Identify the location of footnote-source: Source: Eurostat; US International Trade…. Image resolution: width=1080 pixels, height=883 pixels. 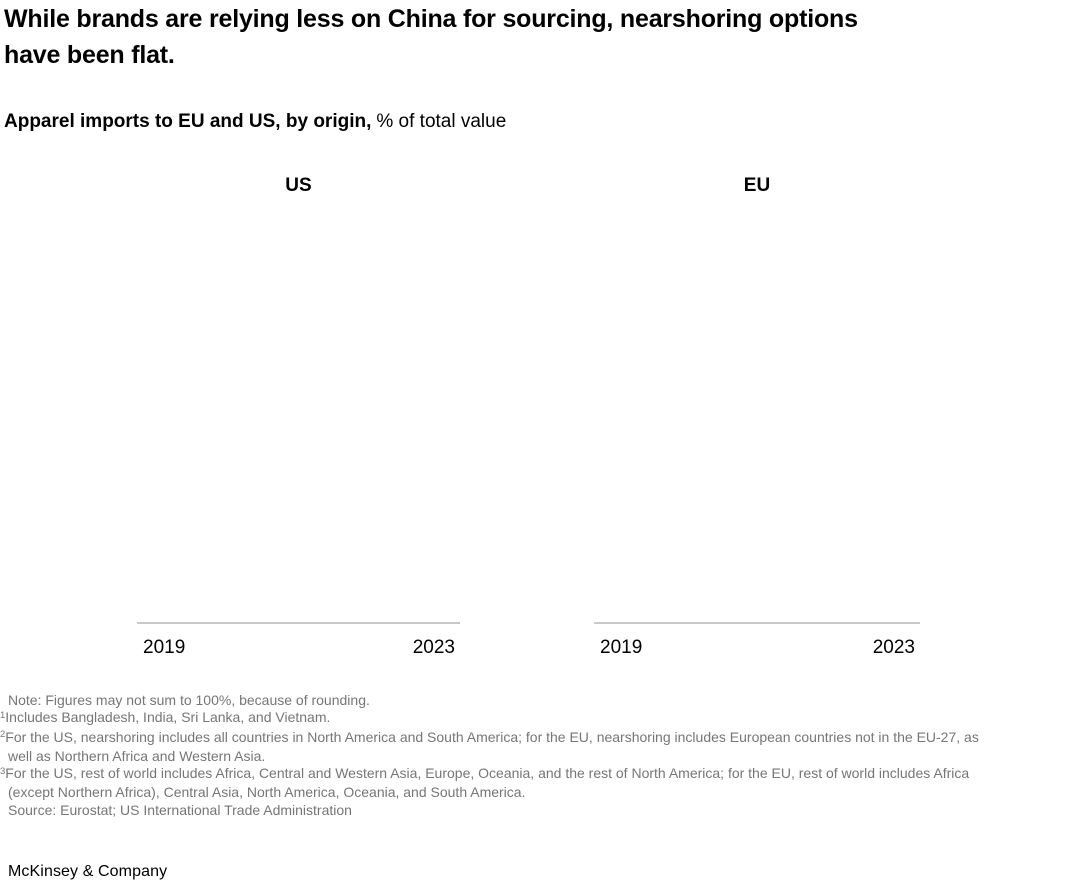
(180, 809).